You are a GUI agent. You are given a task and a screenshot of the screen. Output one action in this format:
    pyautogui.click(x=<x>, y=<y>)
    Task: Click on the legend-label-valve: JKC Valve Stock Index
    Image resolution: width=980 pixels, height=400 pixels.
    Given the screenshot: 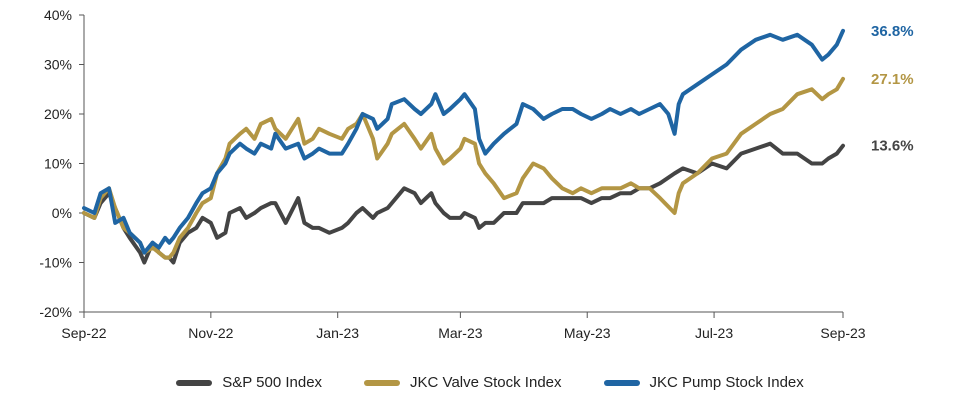 What is the action you would take?
    pyautogui.click(x=486, y=382)
    